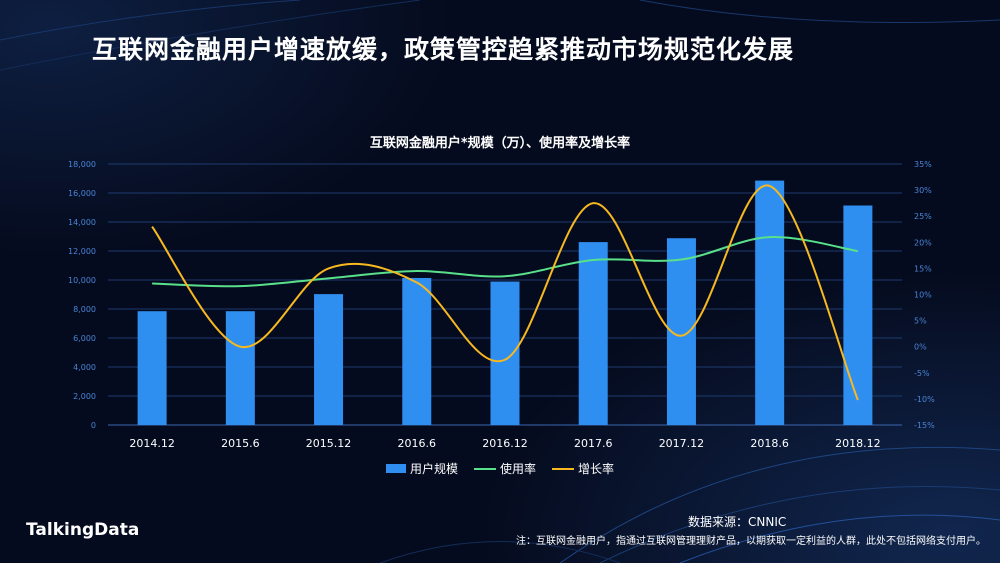 The height and width of the screenshot is (563, 1000). What do you see at coordinates (923, 242) in the screenshot?
I see `y-right-tick-label: 20%` at bounding box center [923, 242].